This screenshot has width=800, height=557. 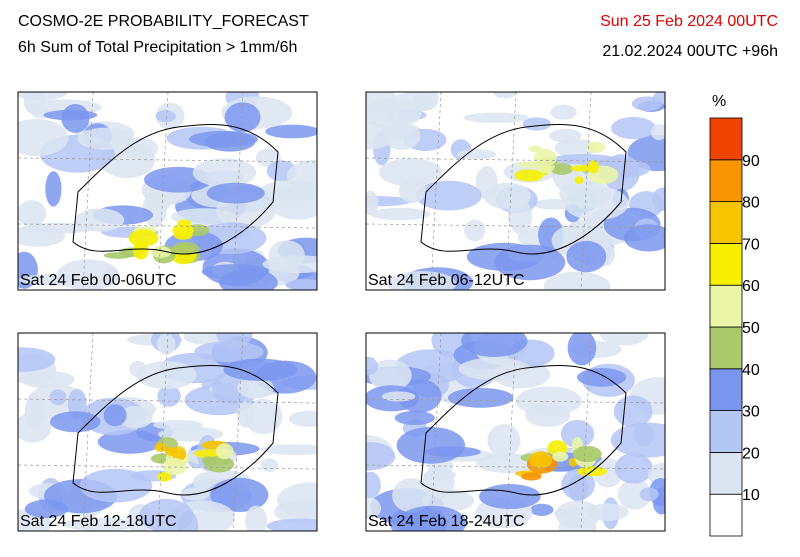 What do you see at coordinates (751, 495) in the screenshot?
I see `colorbar-tick-label: 10` at bounding box center [751, 495].